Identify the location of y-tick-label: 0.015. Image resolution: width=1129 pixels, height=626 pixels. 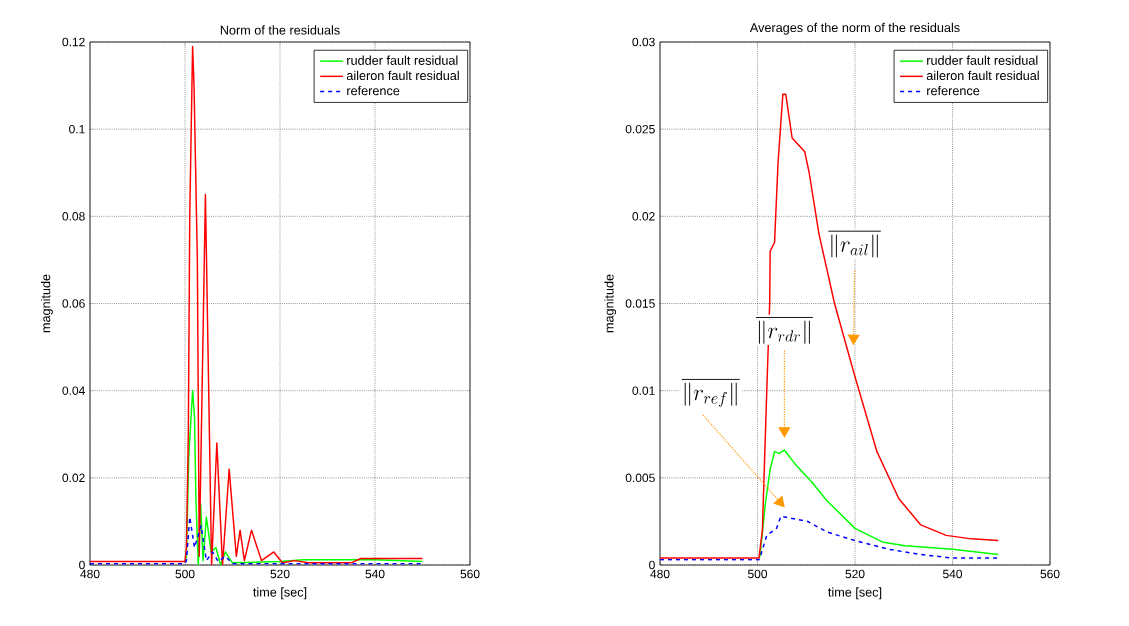
(640, 303).